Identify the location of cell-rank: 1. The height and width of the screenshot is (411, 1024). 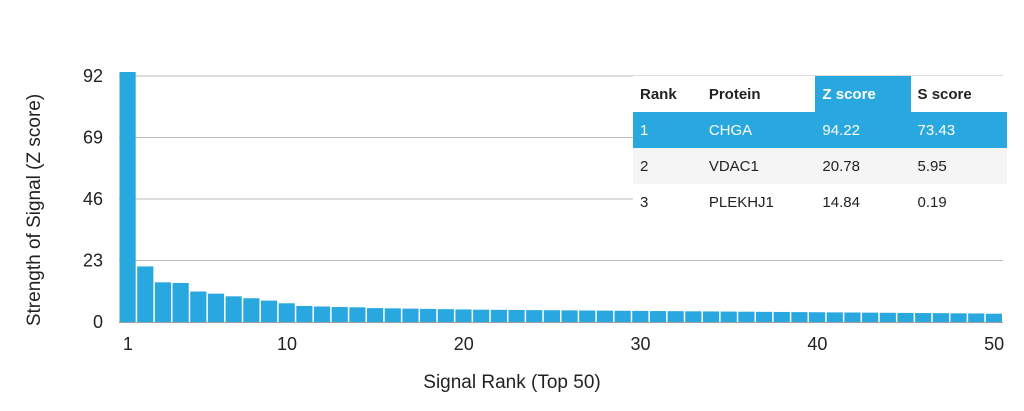
(667, 130).